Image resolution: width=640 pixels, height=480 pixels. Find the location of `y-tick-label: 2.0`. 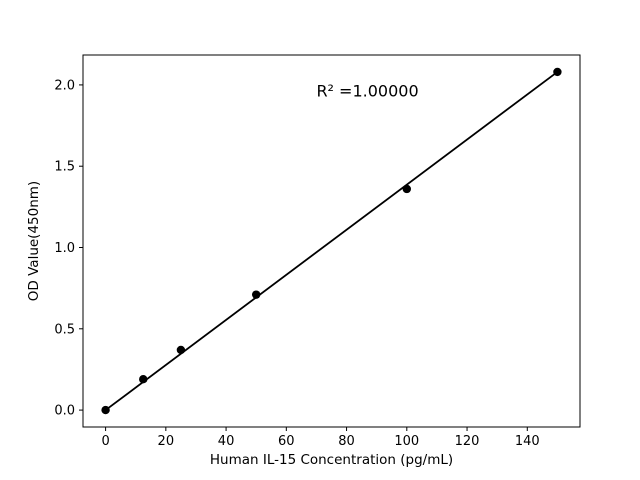

y-tick-label: 2.0 is located at coordinates (64, 85).